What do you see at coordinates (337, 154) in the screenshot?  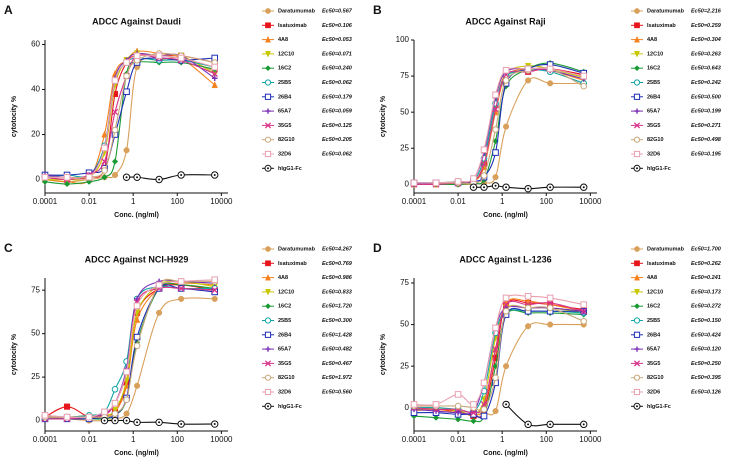 I see `legend-ec50: Ec50=0.062` at bounding box center [337, 154].